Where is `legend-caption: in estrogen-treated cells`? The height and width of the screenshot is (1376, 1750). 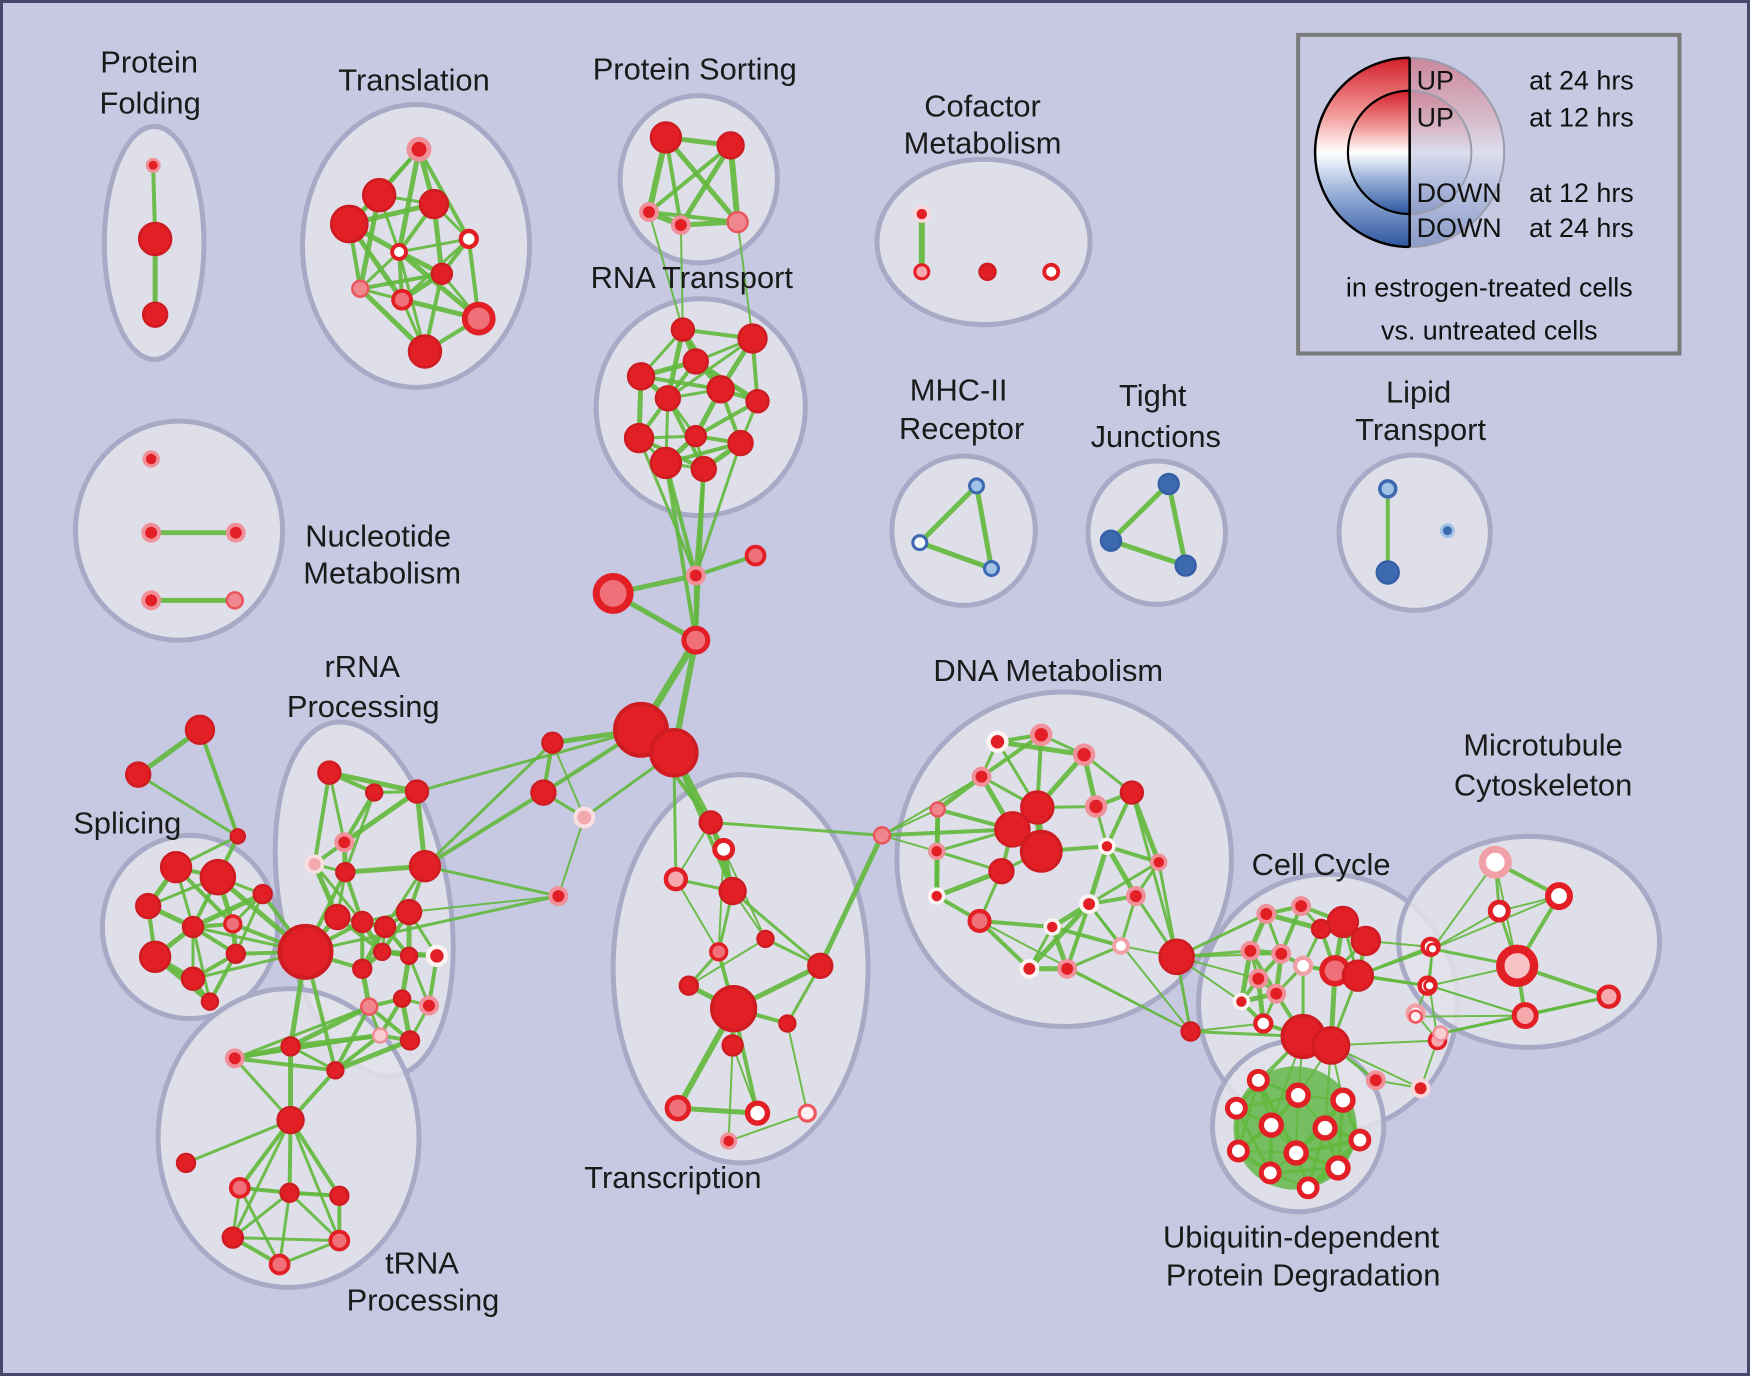
legend-caption: in estrogen-treated cells is located at coordinates (1489, 288).